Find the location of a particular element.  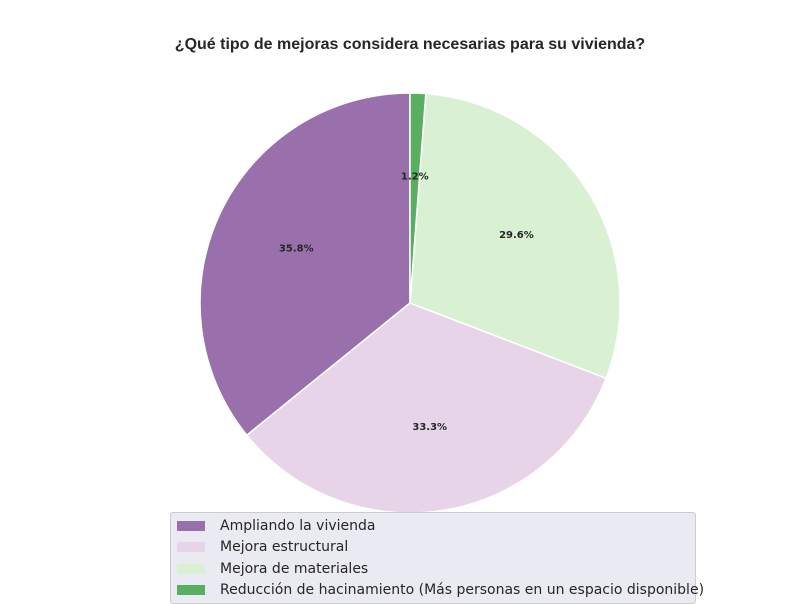

legend-label: Mejora estructural is located at coordinates (284, 547).